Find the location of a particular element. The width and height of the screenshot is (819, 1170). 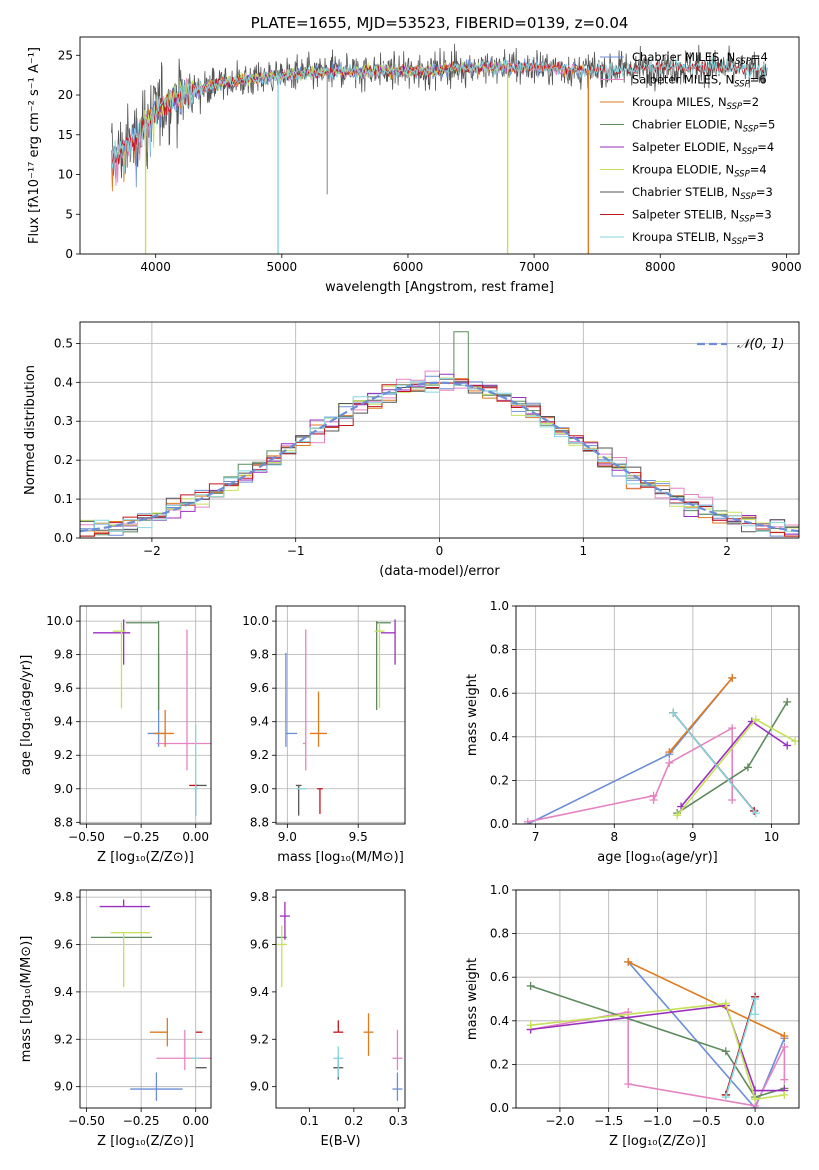

x-tick-label: 9 is located at coordinates (693, 837).